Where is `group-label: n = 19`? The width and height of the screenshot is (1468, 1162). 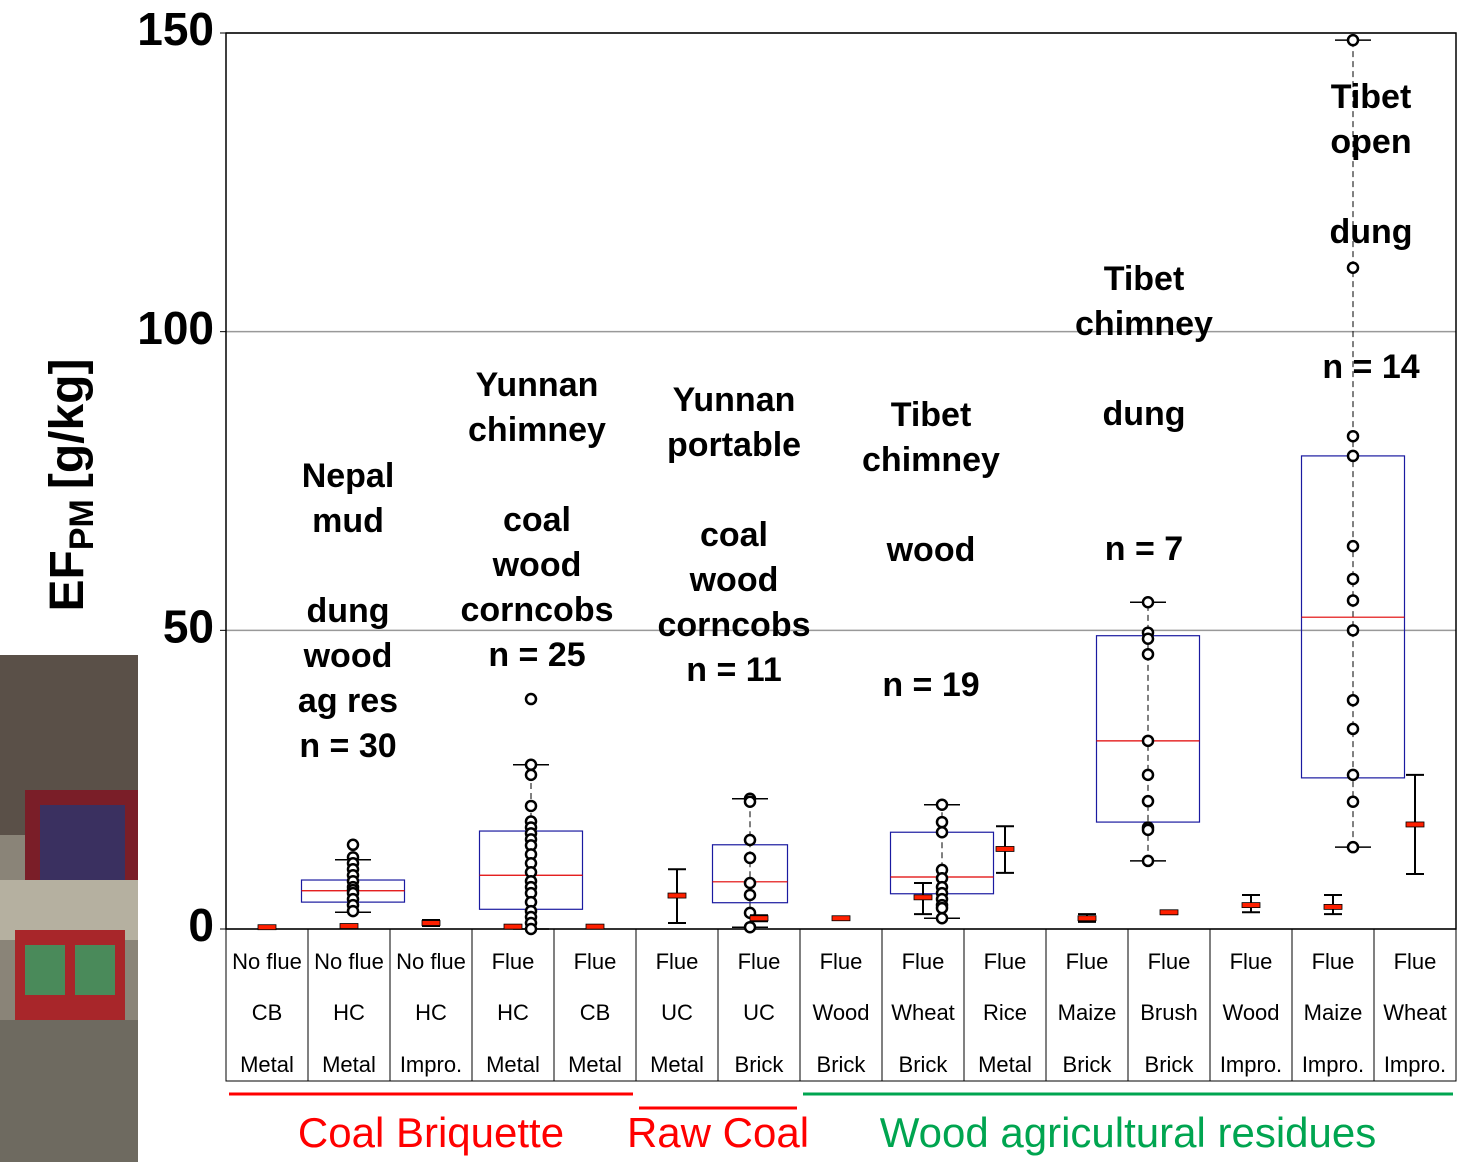 group-label: n = 19 is located at coordinates (930, 685).